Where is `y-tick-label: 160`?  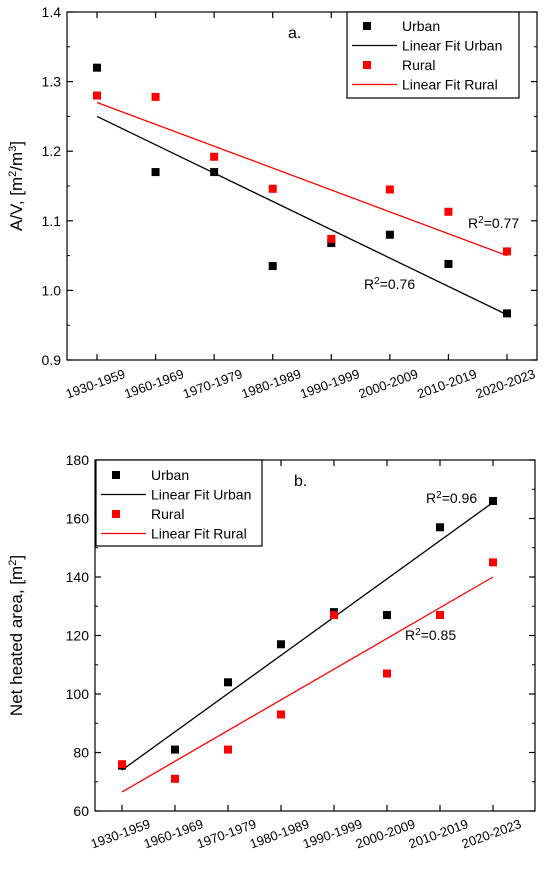 y-tick-label: 160 is located at coordinates (78, 519).